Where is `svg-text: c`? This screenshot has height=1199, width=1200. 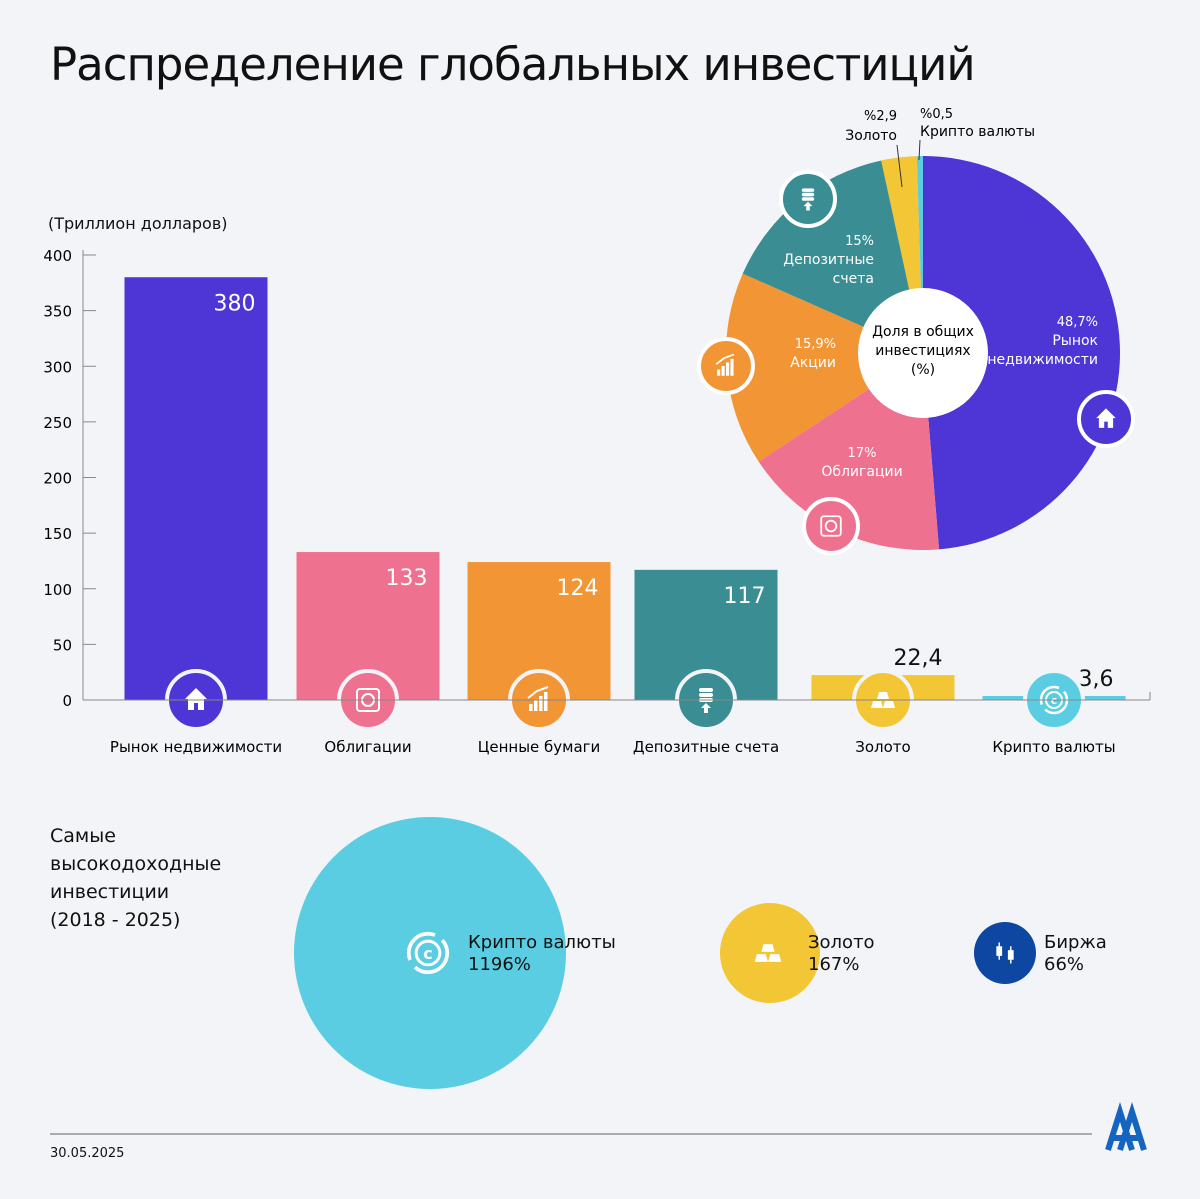
svg-text: c is located at coordinates (428, 953).